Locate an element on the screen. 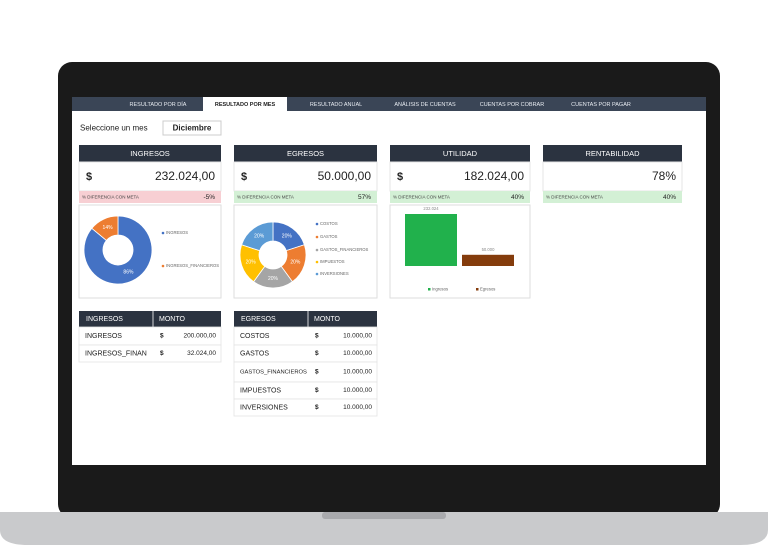 The width and height of the screenshot is (768, 560). legend-label: INVERSIONES is located at coordinates (334, 273).